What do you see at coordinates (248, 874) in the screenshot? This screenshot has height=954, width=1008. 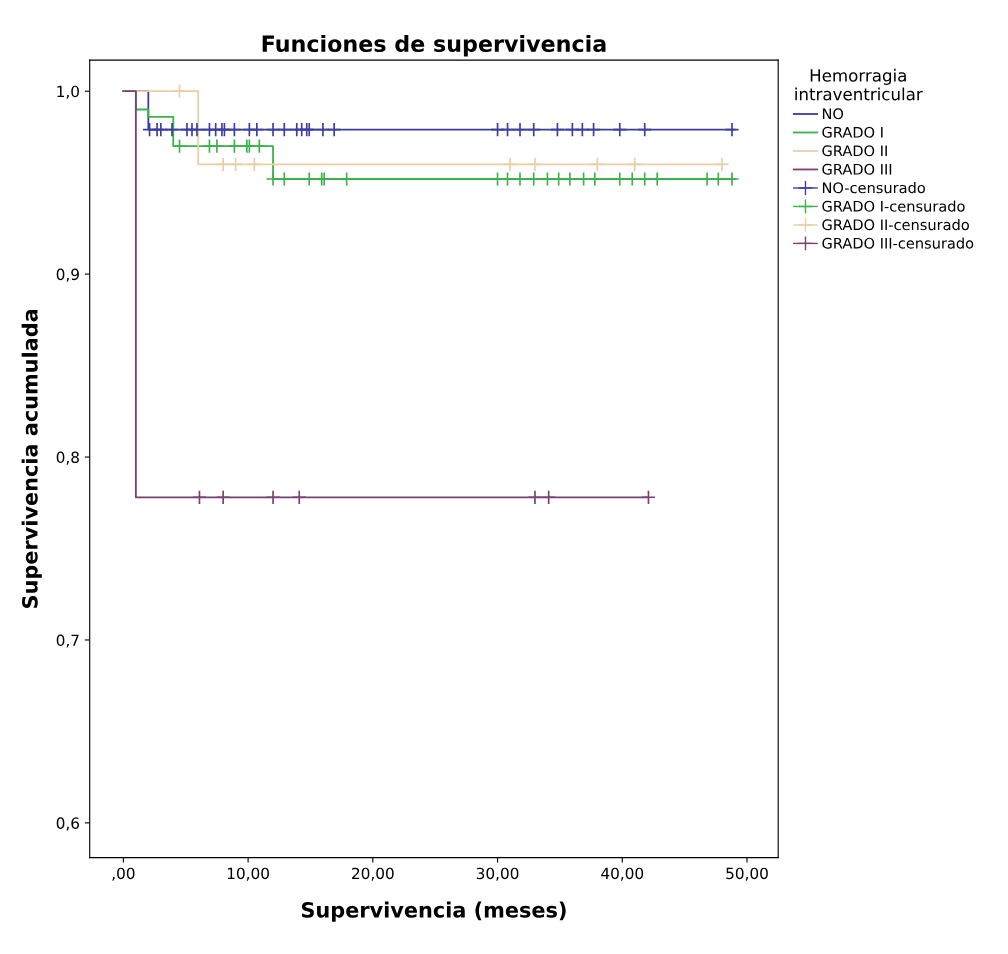 I see `x-tick-label: 10,00` at bounding box center [248, 874].